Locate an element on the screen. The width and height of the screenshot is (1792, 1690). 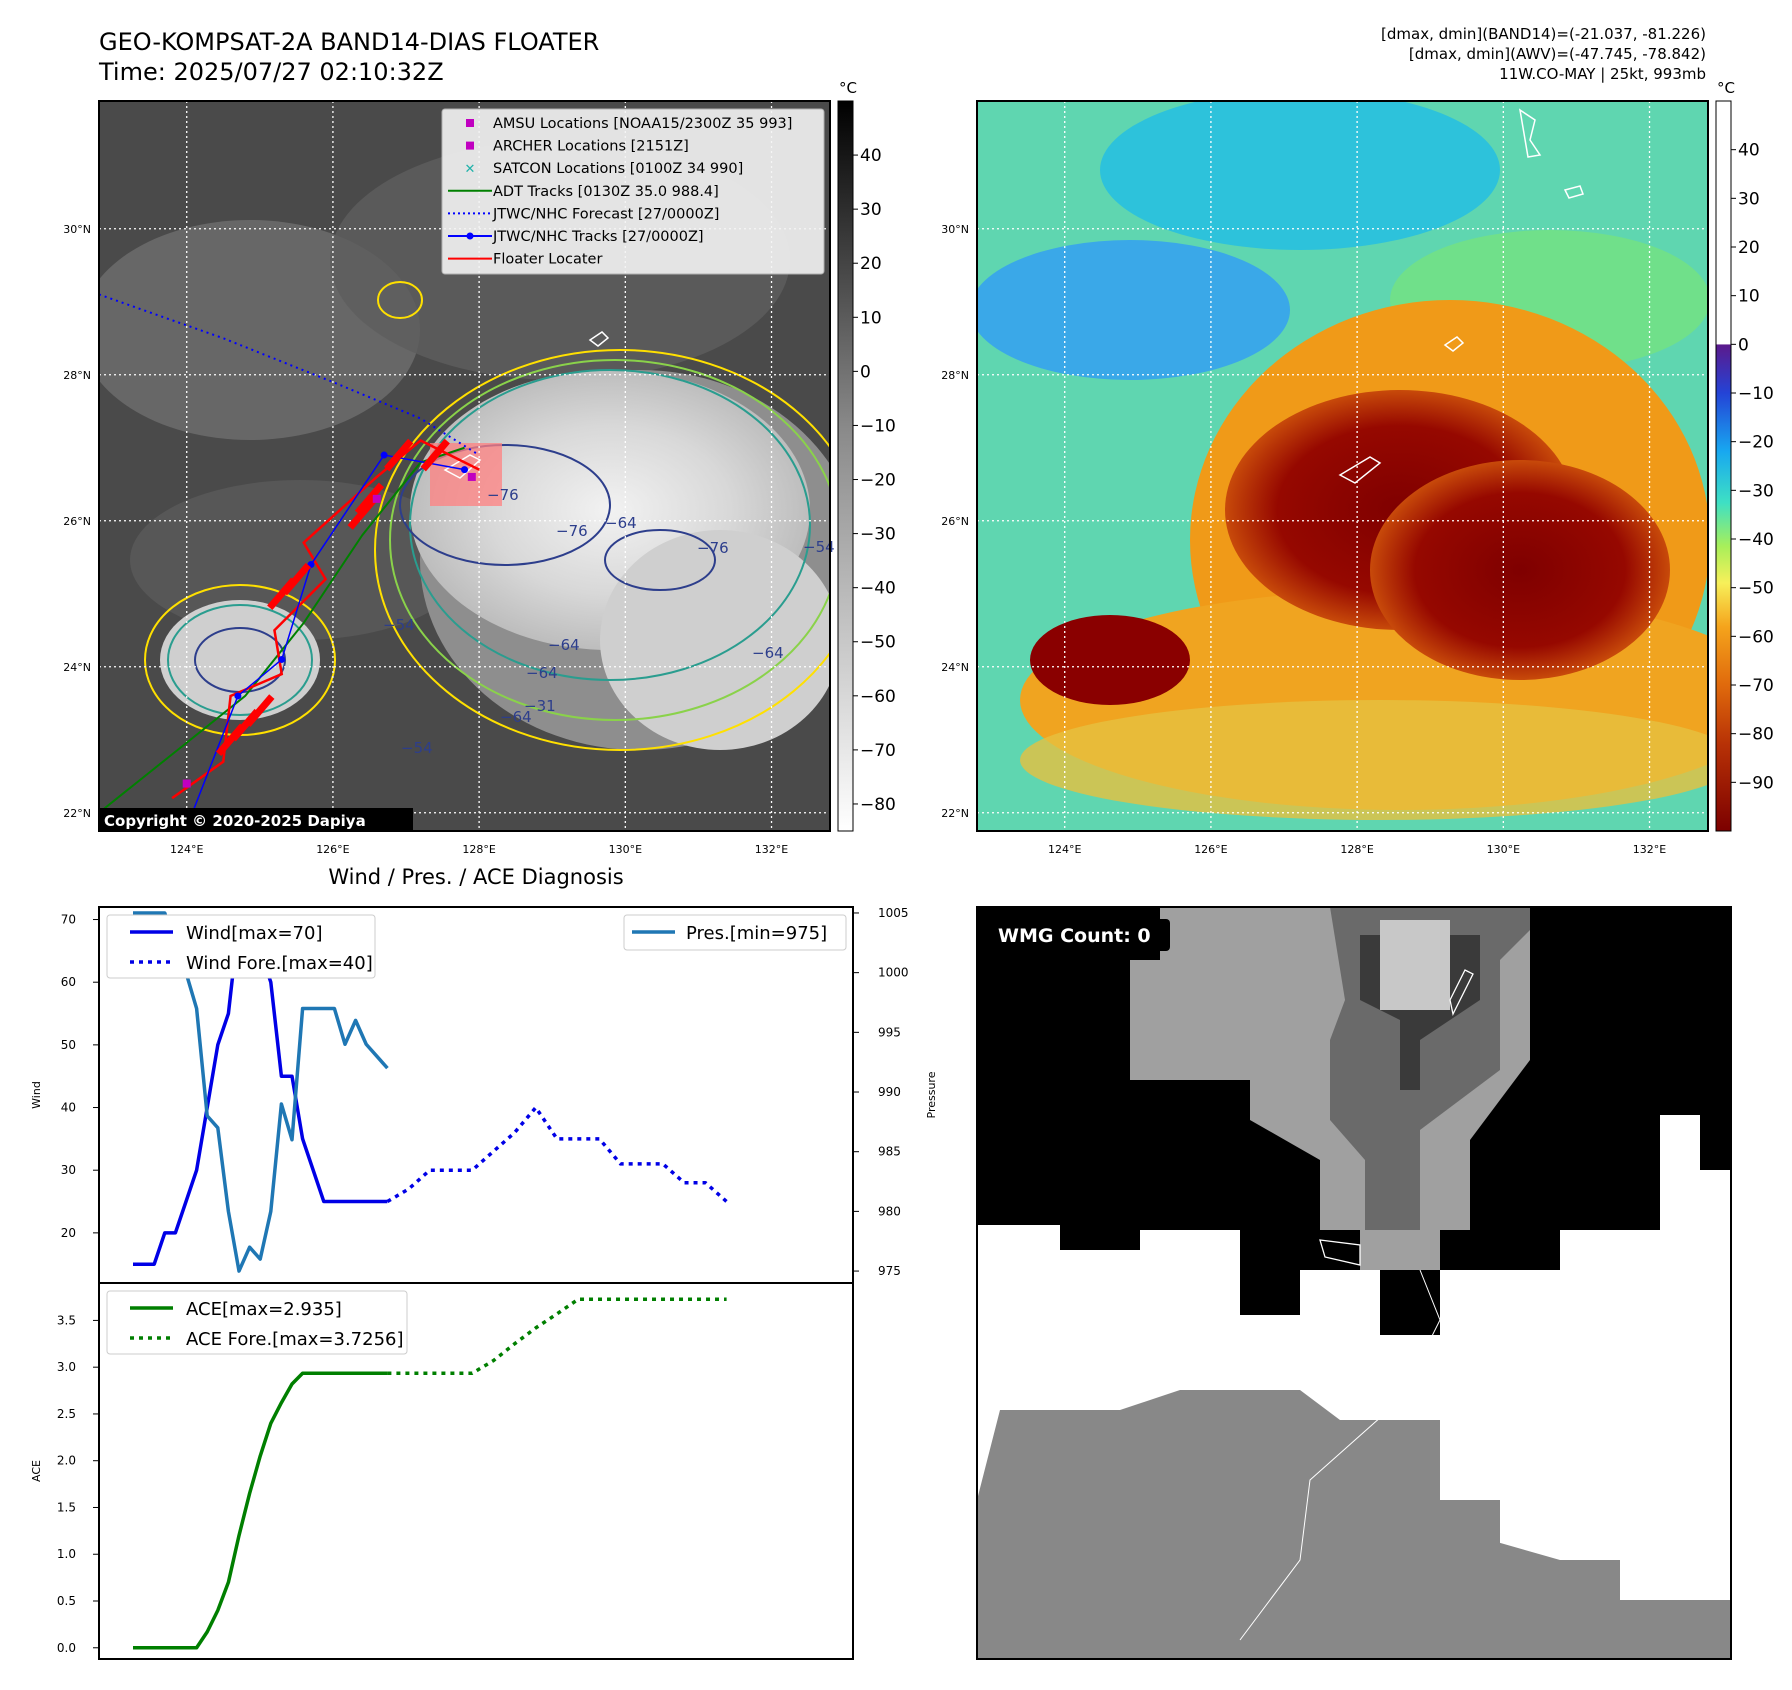
contour-navy is located at coordinates (660, 560).